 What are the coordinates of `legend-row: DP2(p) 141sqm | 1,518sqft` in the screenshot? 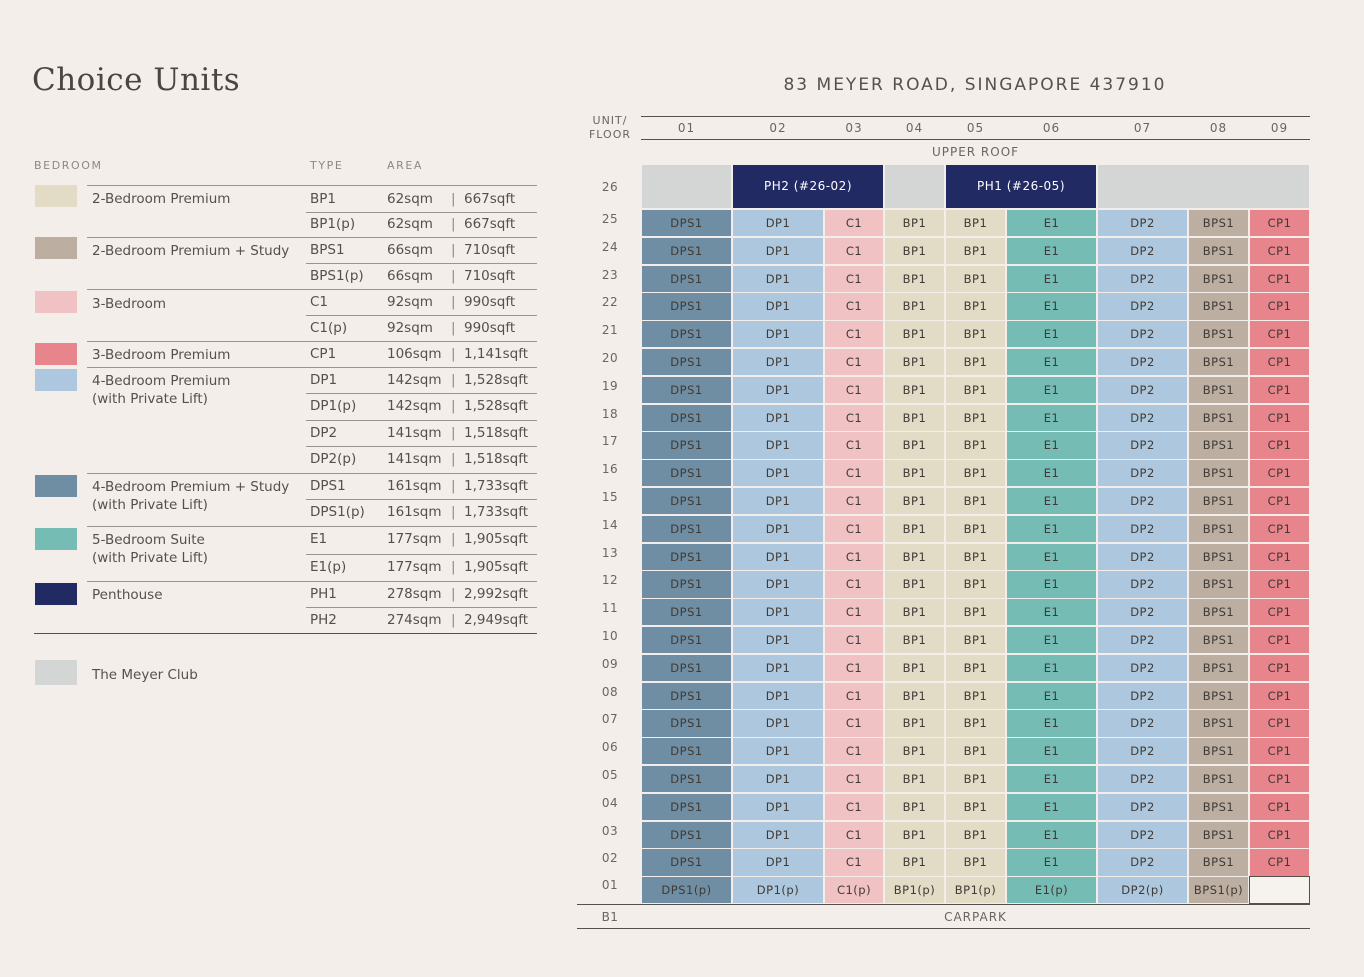 It's located at (421, 460).